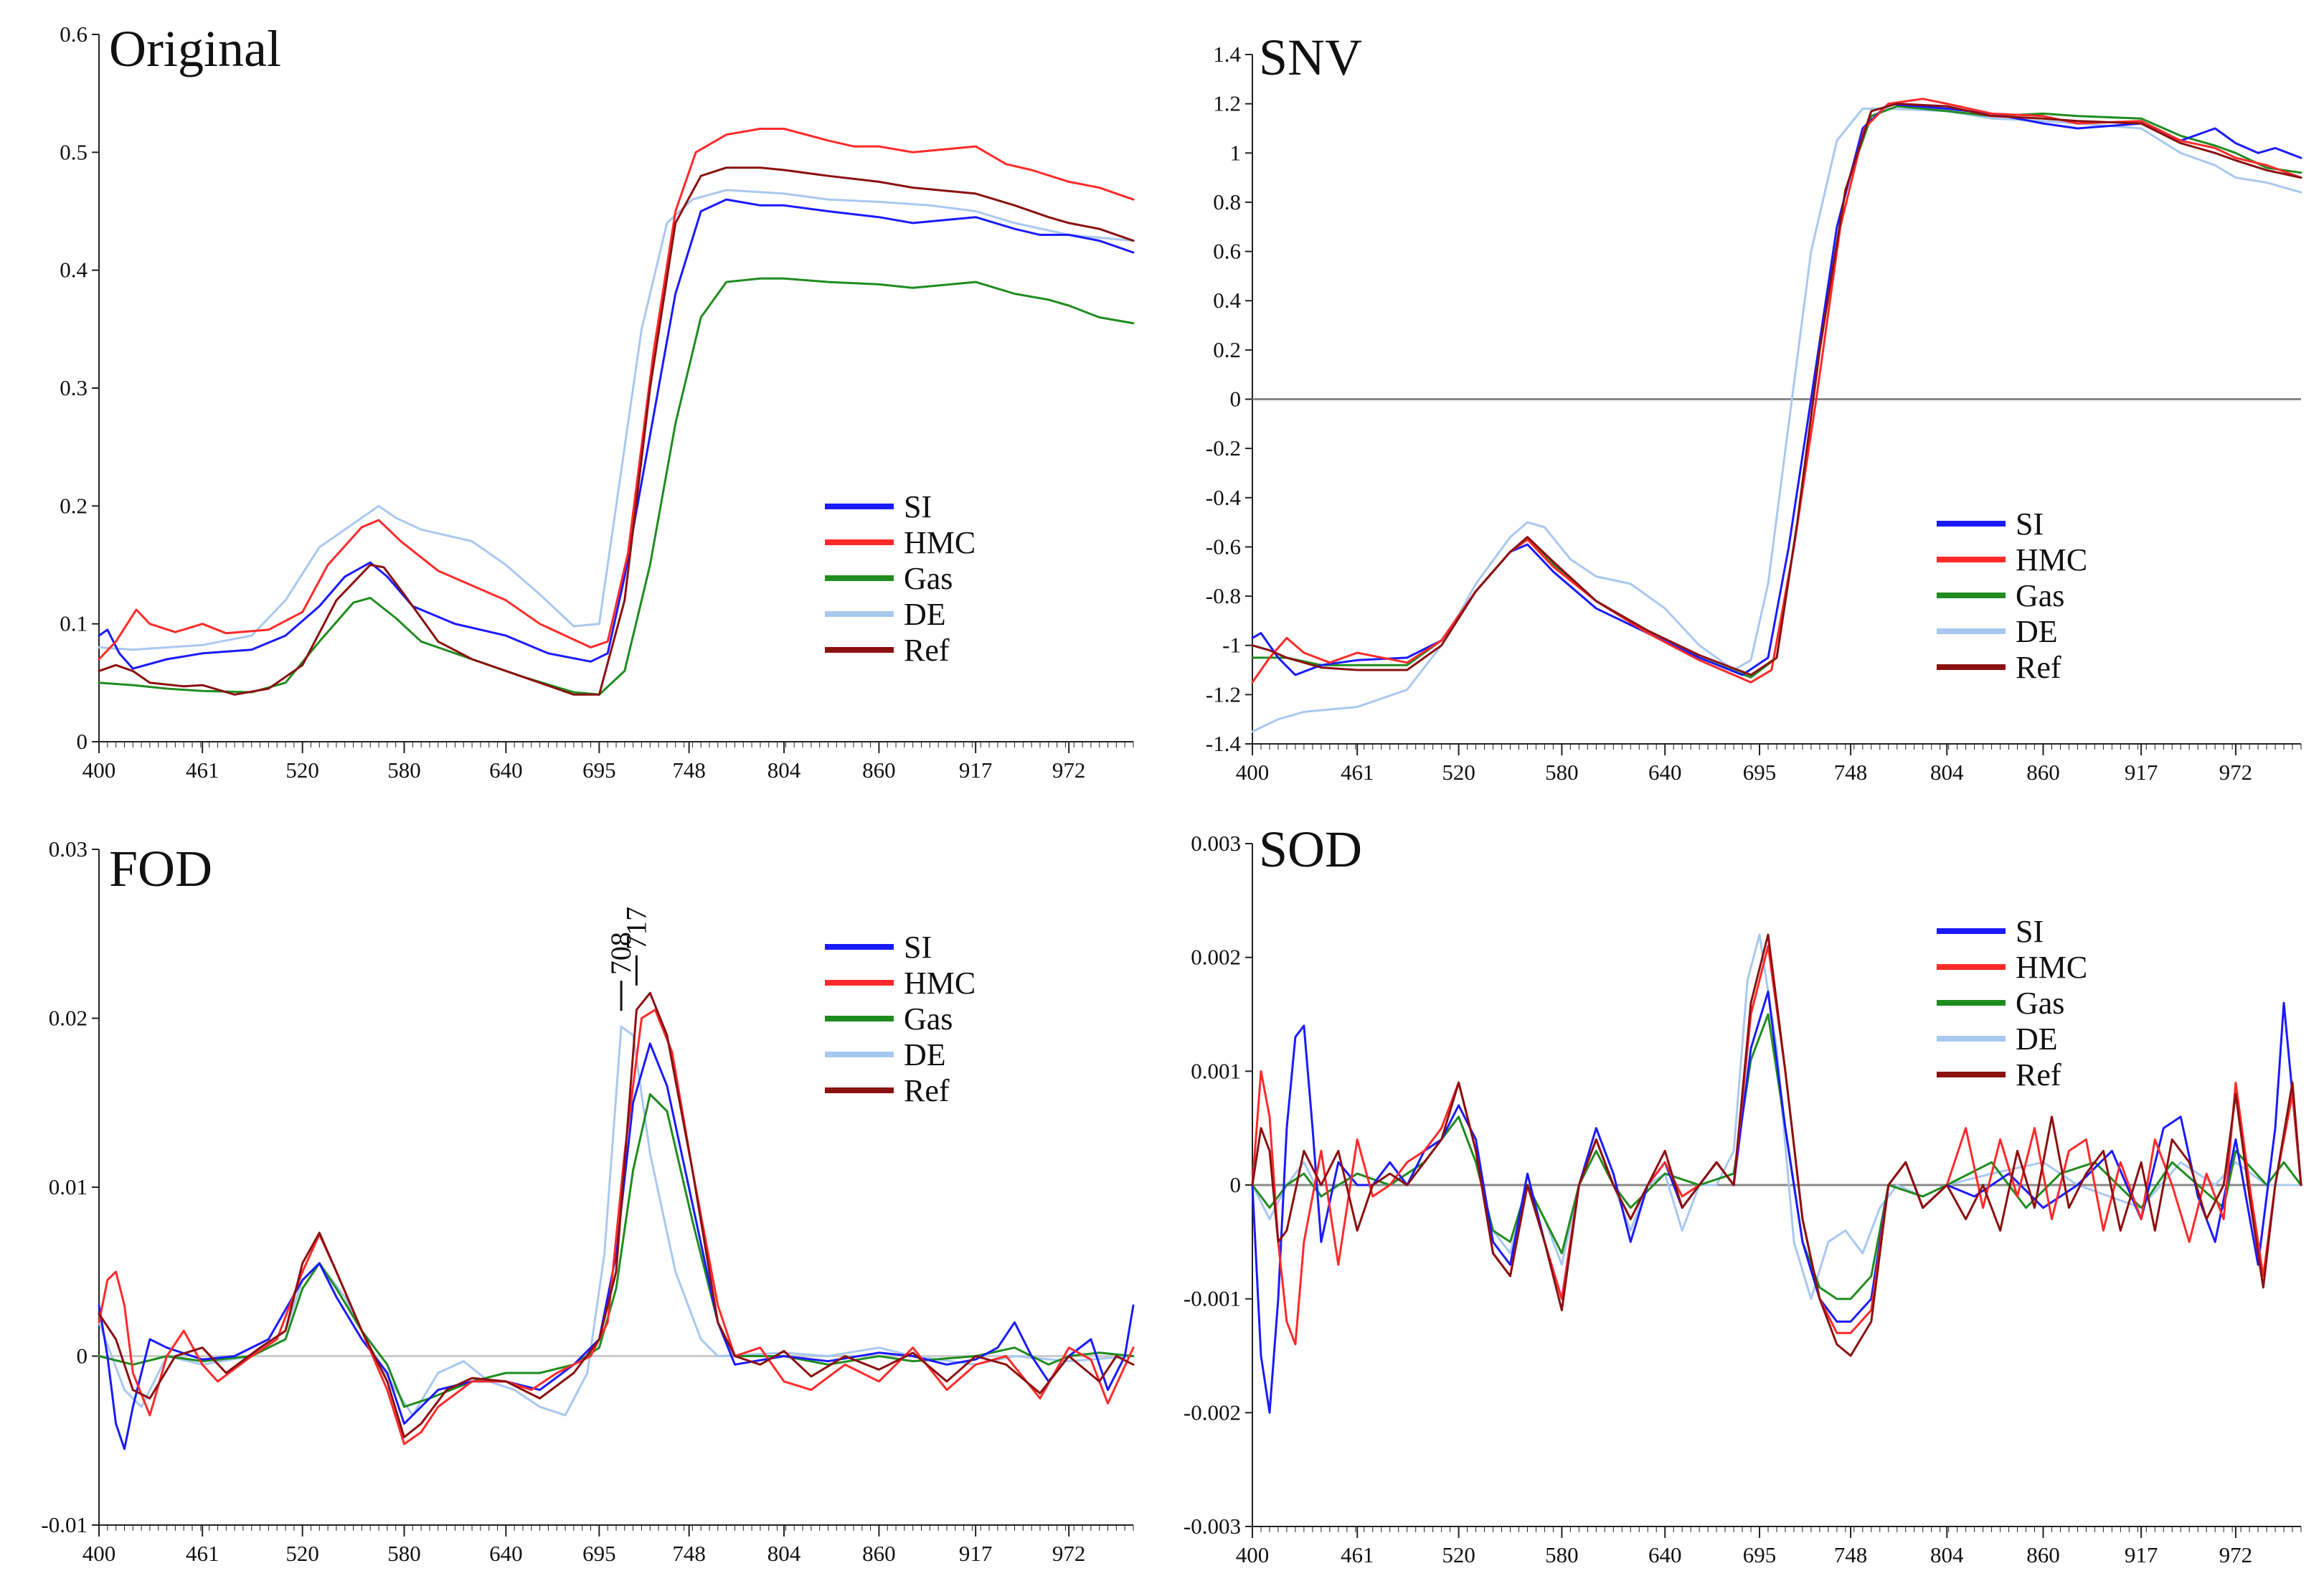 Image resolution: width=2324 pixels, height=1581 pixels. Describe the element at coordinates (1216, 1070) in the screenshot. I see `y-tick-label: 0.001` at that location.